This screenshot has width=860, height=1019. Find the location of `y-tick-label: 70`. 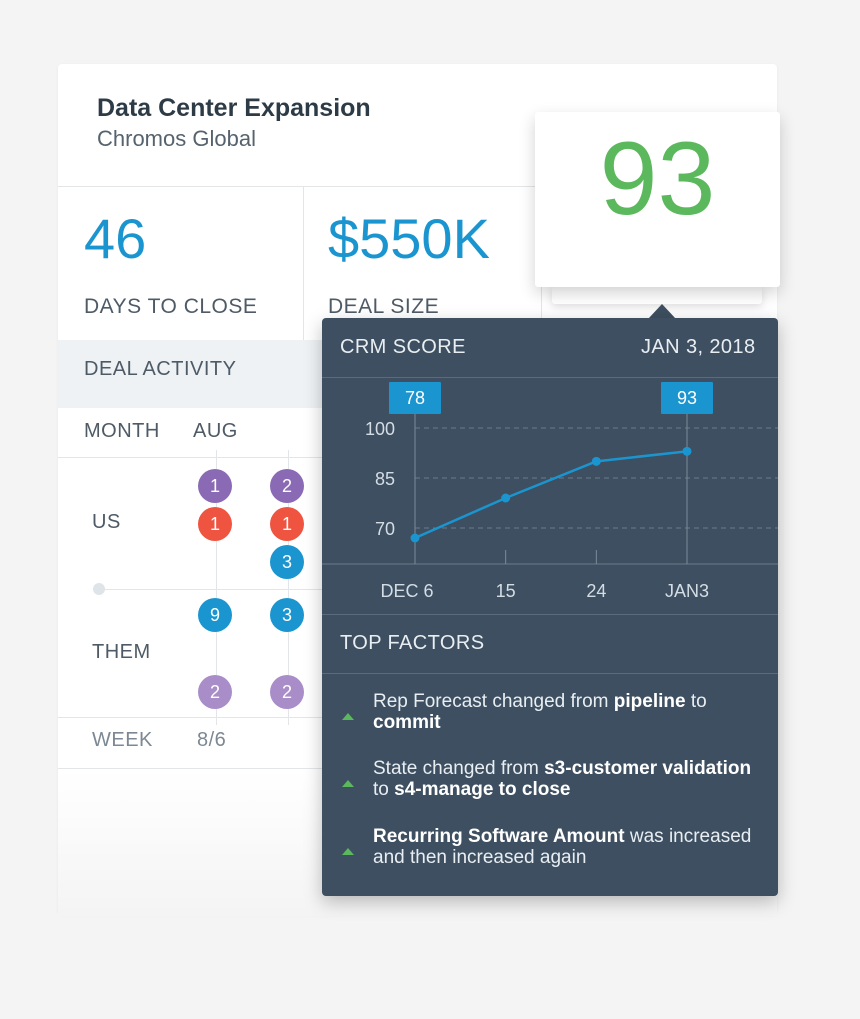

y-tick-label: 70 is located at coordinates (385, 529).